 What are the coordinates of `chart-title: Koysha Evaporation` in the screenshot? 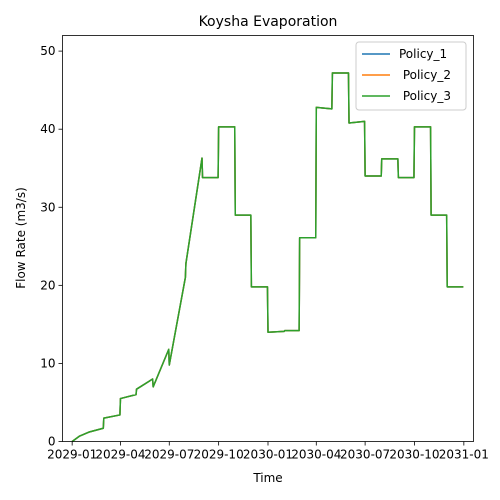 It's located at (268, 22).